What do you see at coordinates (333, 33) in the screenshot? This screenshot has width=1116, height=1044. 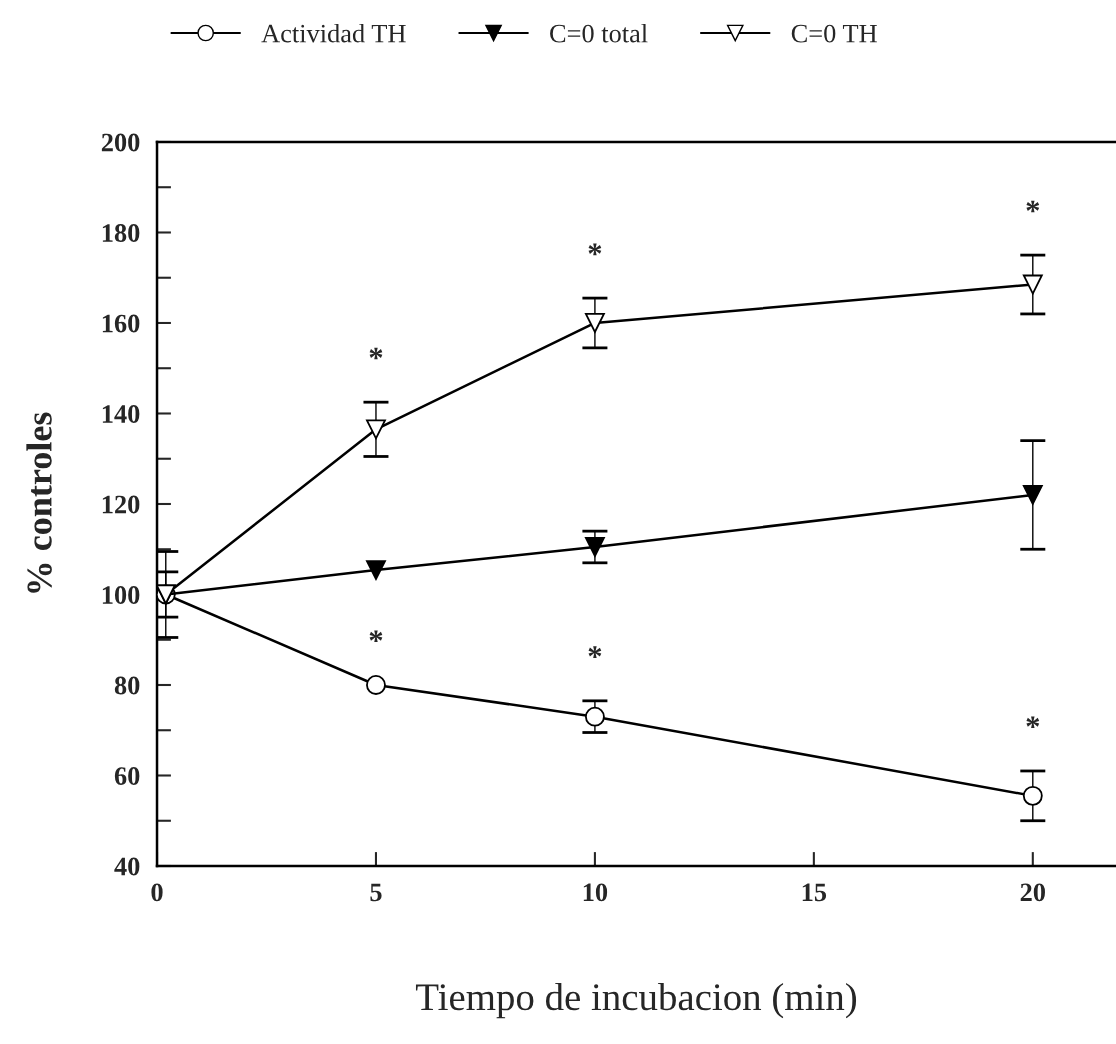 I see `legend-label: Actividad TH` at bounding box center [333, 33].